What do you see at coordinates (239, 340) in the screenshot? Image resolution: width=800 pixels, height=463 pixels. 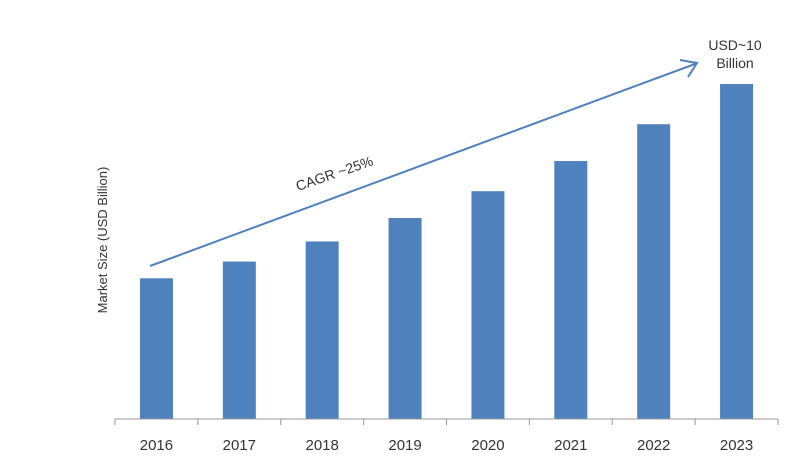 I see `bar-2017` at bounding box center [239, 340].